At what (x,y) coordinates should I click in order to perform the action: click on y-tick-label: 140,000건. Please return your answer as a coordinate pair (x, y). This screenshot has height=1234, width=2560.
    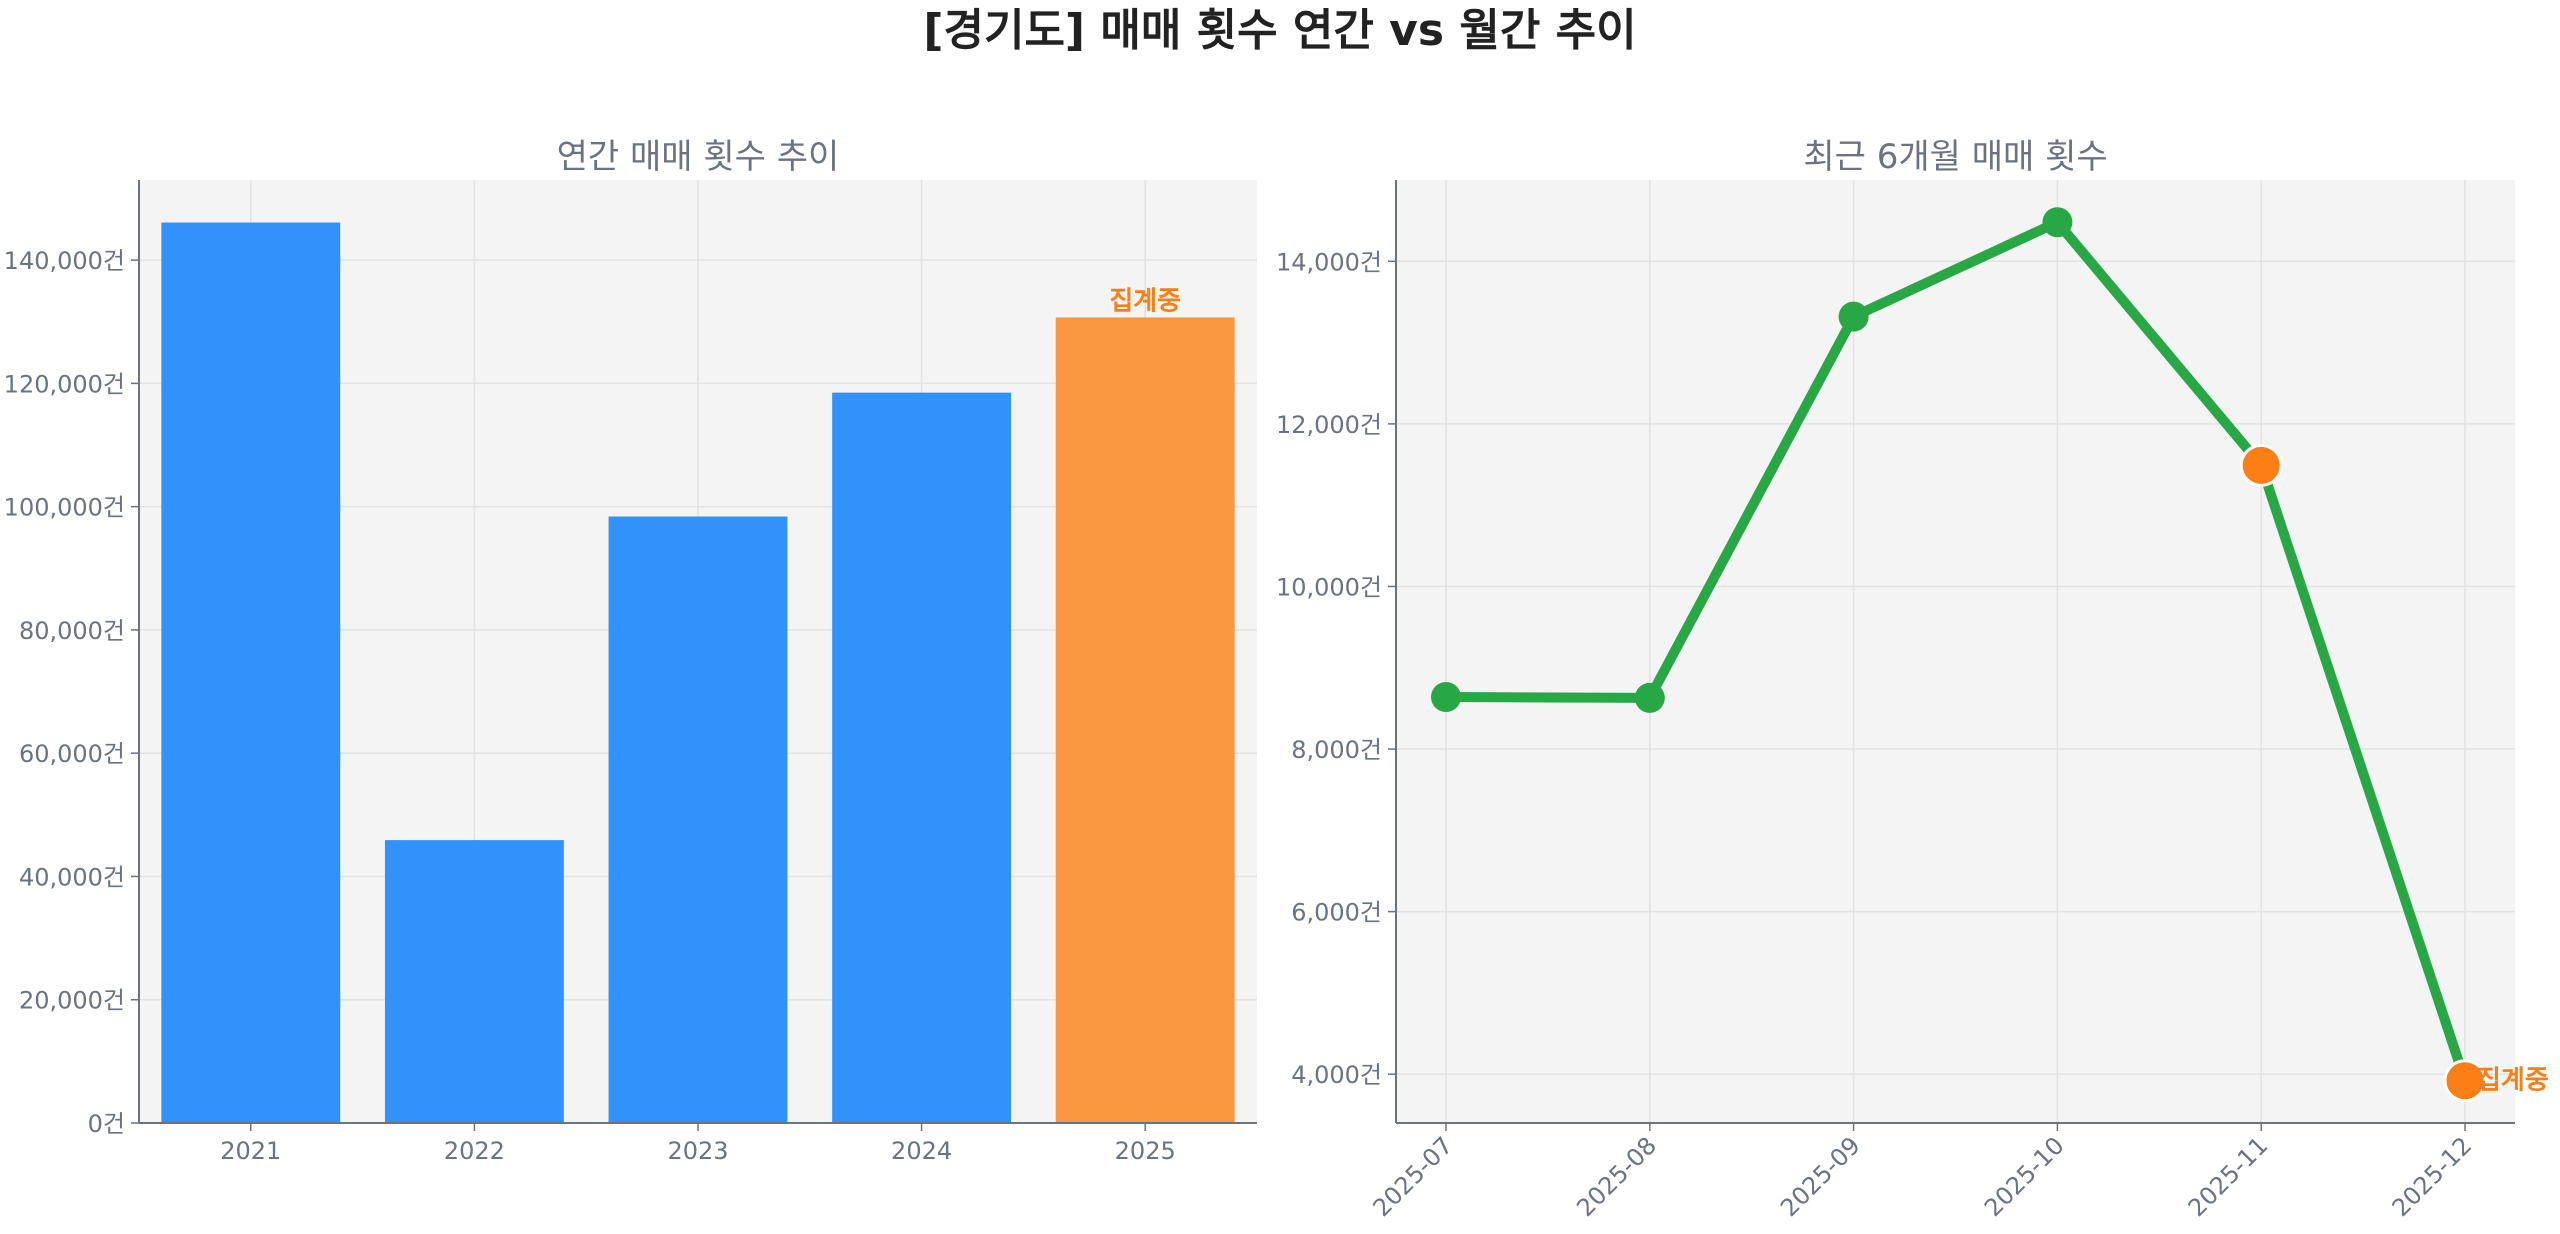
    Looking at the image, I should click on (64, 261).